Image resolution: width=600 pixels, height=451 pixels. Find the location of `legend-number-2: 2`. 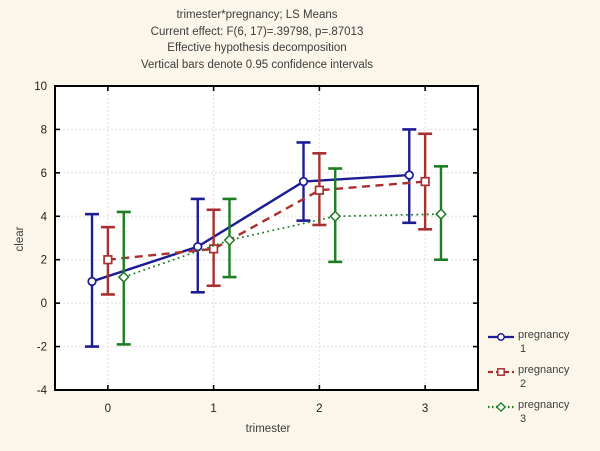

legend-number-2: 2 is located at coordinates (523, 383).